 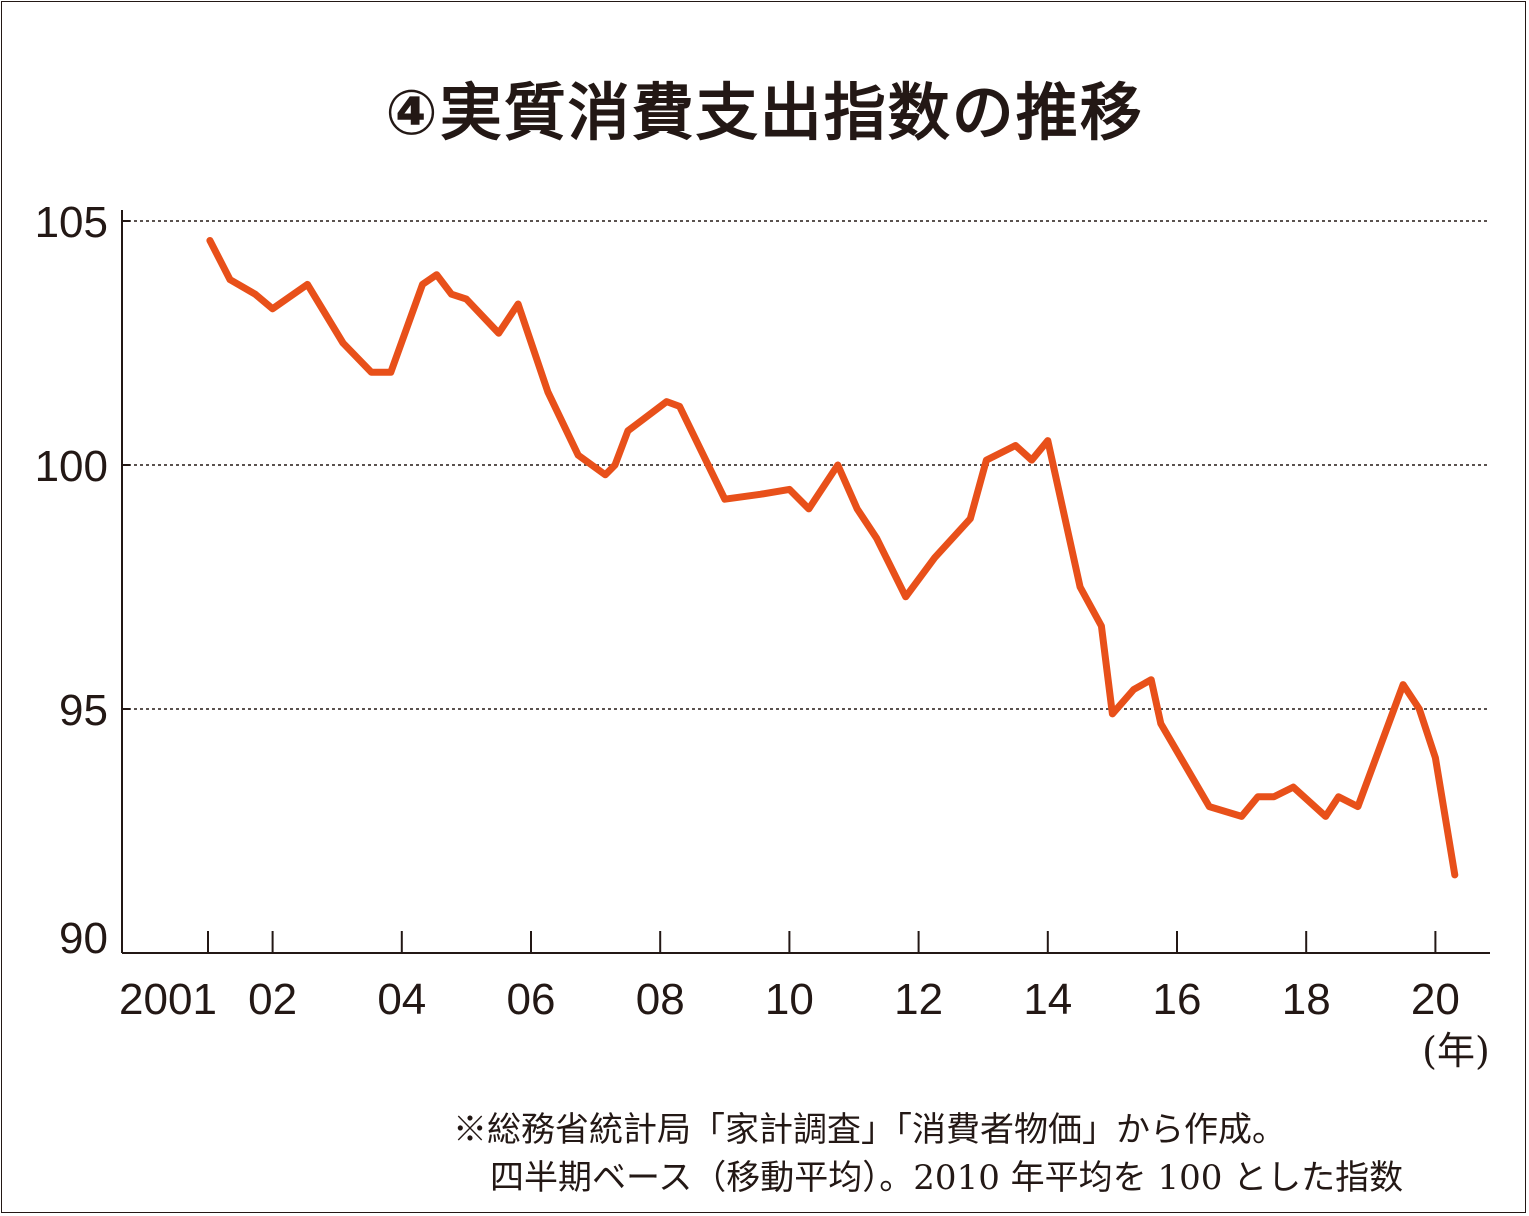 What do you see at coordinates (1456, 1051) in the screenshot?
I see `x-axis-unit: (年)` at bounding box center [1456, 1051].